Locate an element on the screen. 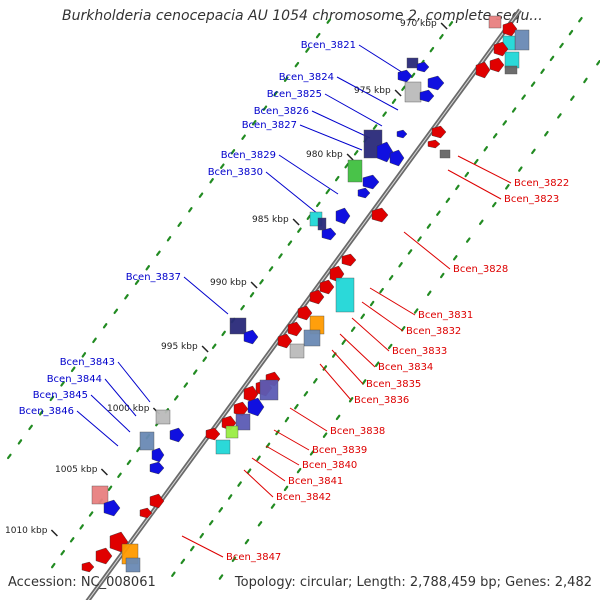 This screenshot has height=600, width=600. scale-label: 1005 kbp is located at coordinates (76, 470).